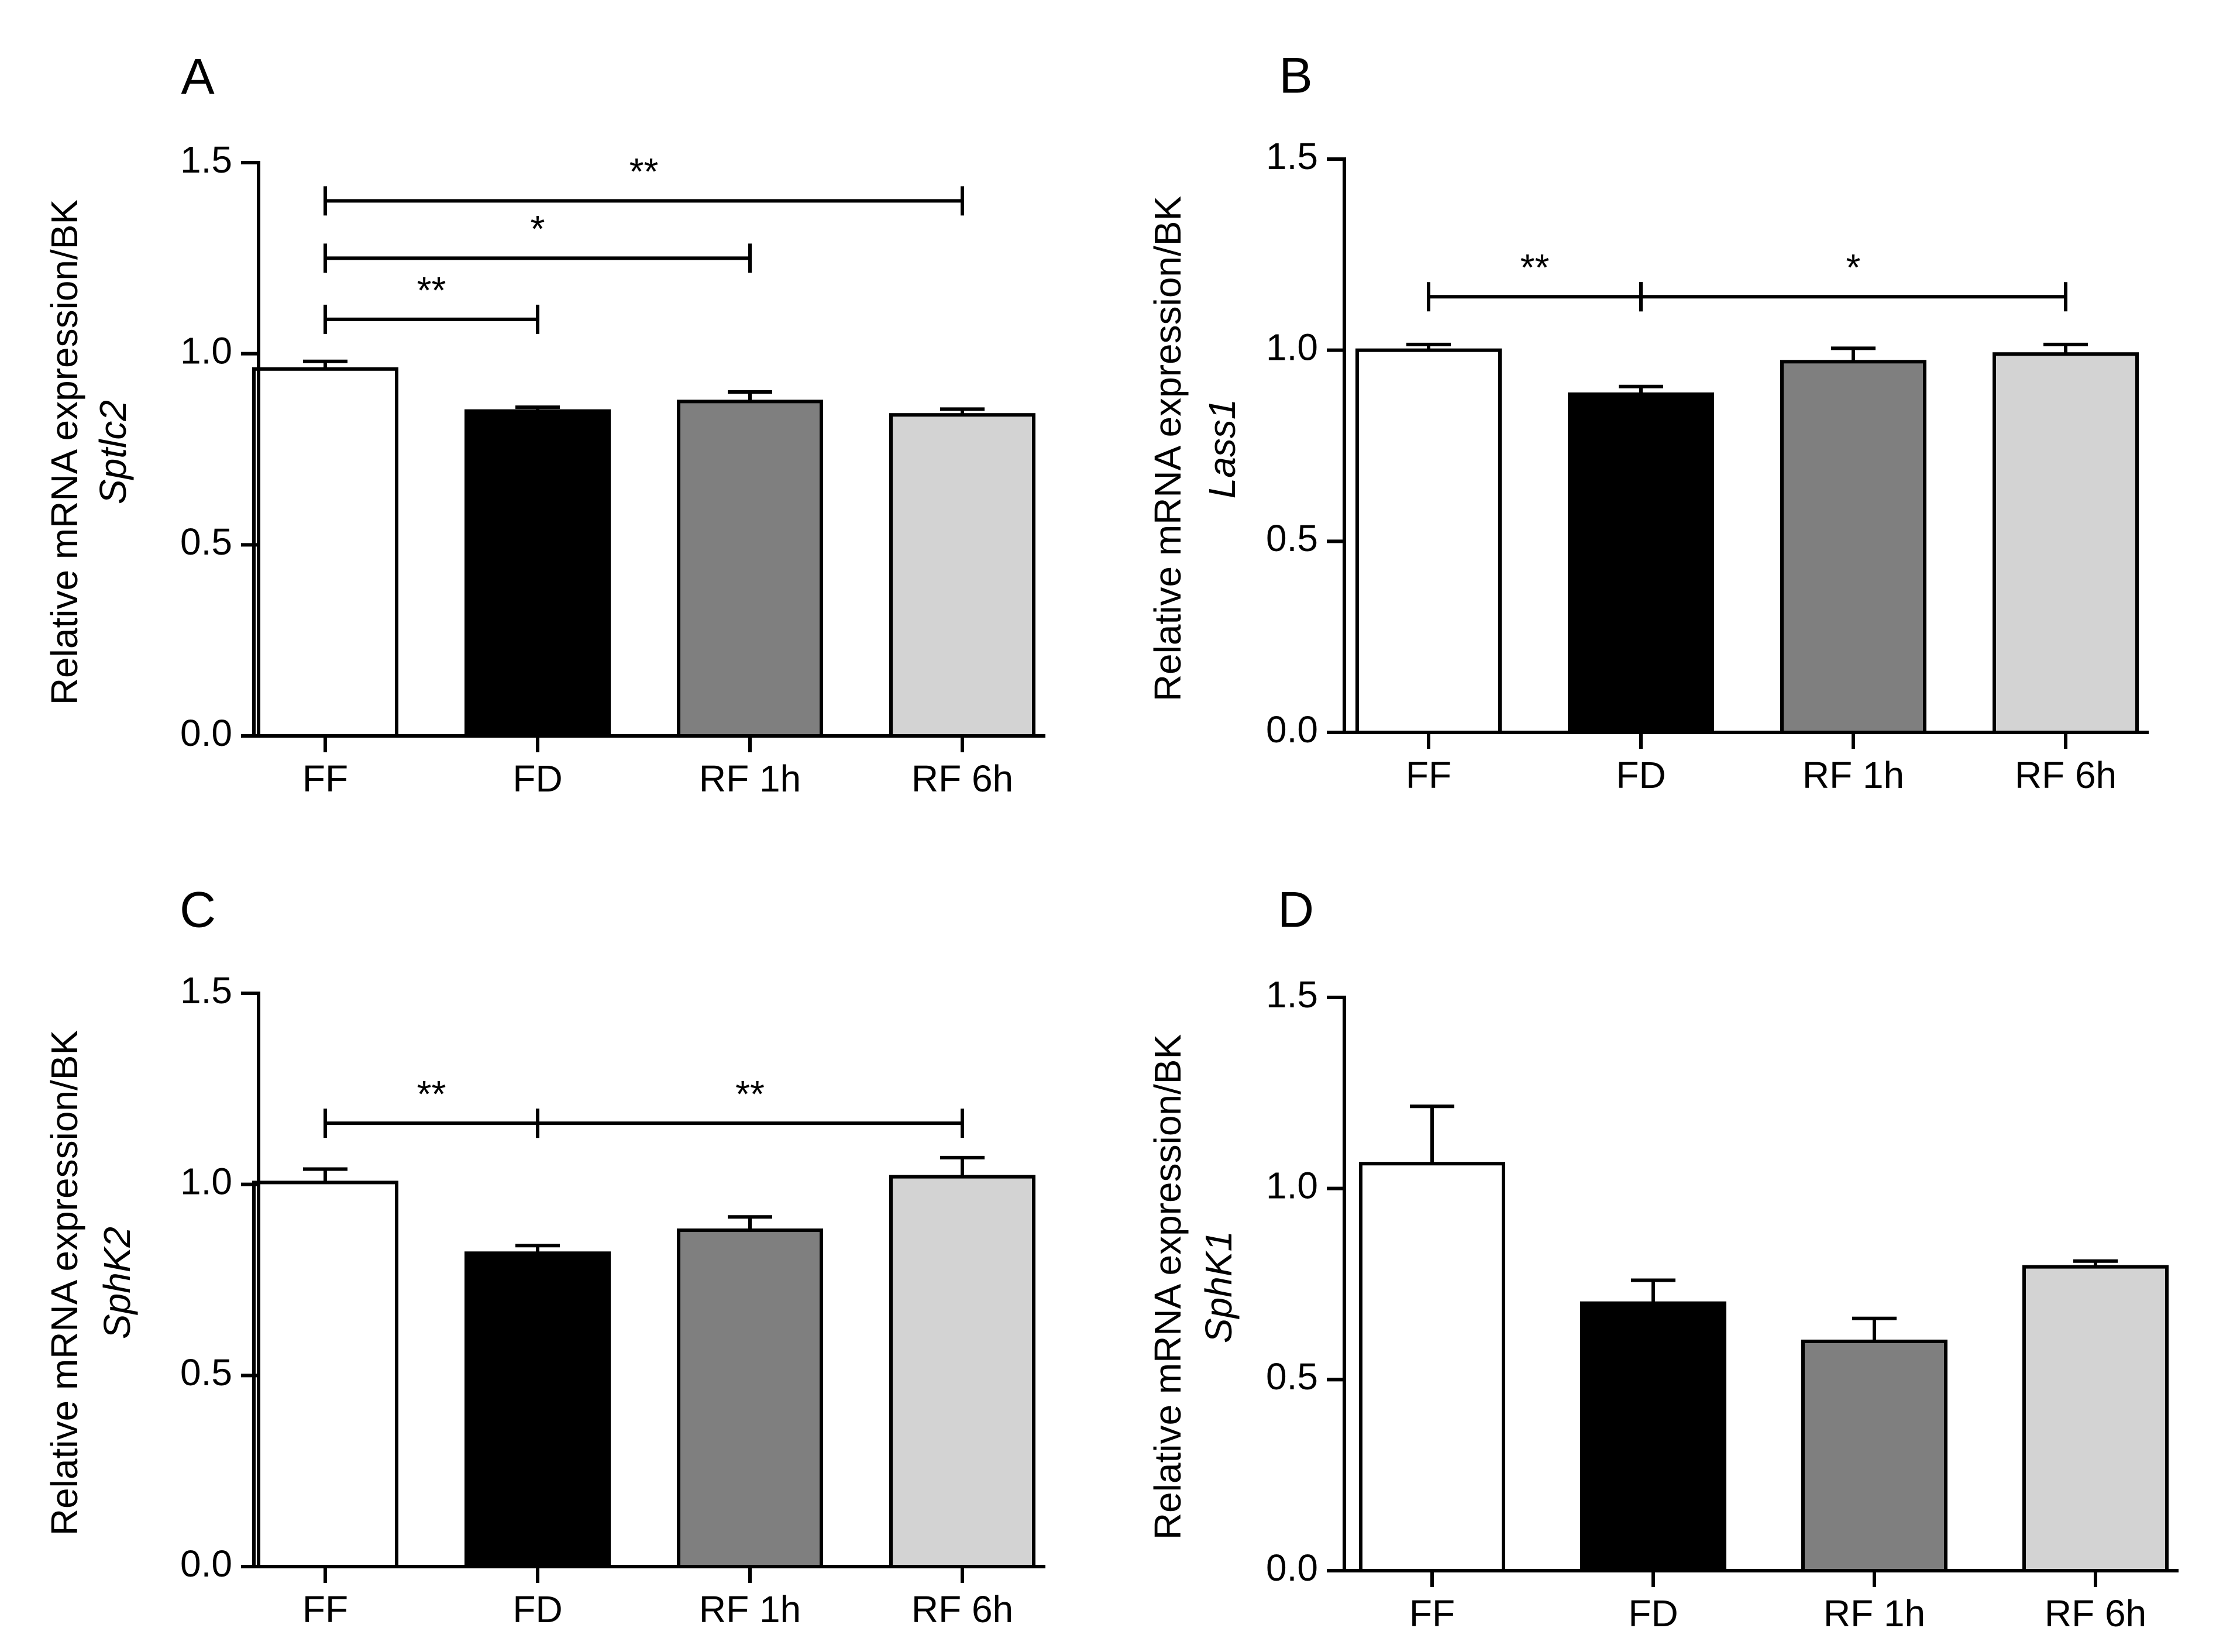 This screenshot has width=2216, height=1652. I want to click on panel-label: D, so click(1296, 910).